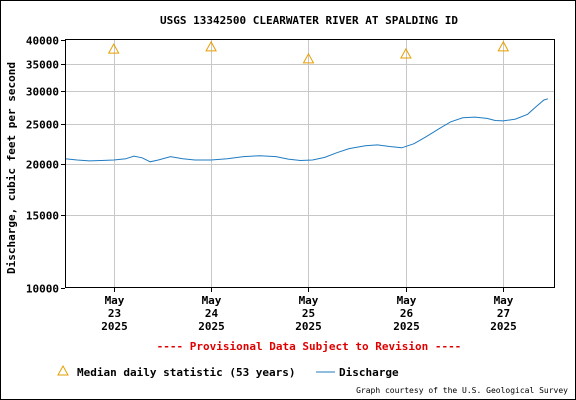 The width and height of the screenshot is (576, 400). Describe the element at coordinates (308, 313) in the screenshot. I see `x-tick-label: 25` at that location.